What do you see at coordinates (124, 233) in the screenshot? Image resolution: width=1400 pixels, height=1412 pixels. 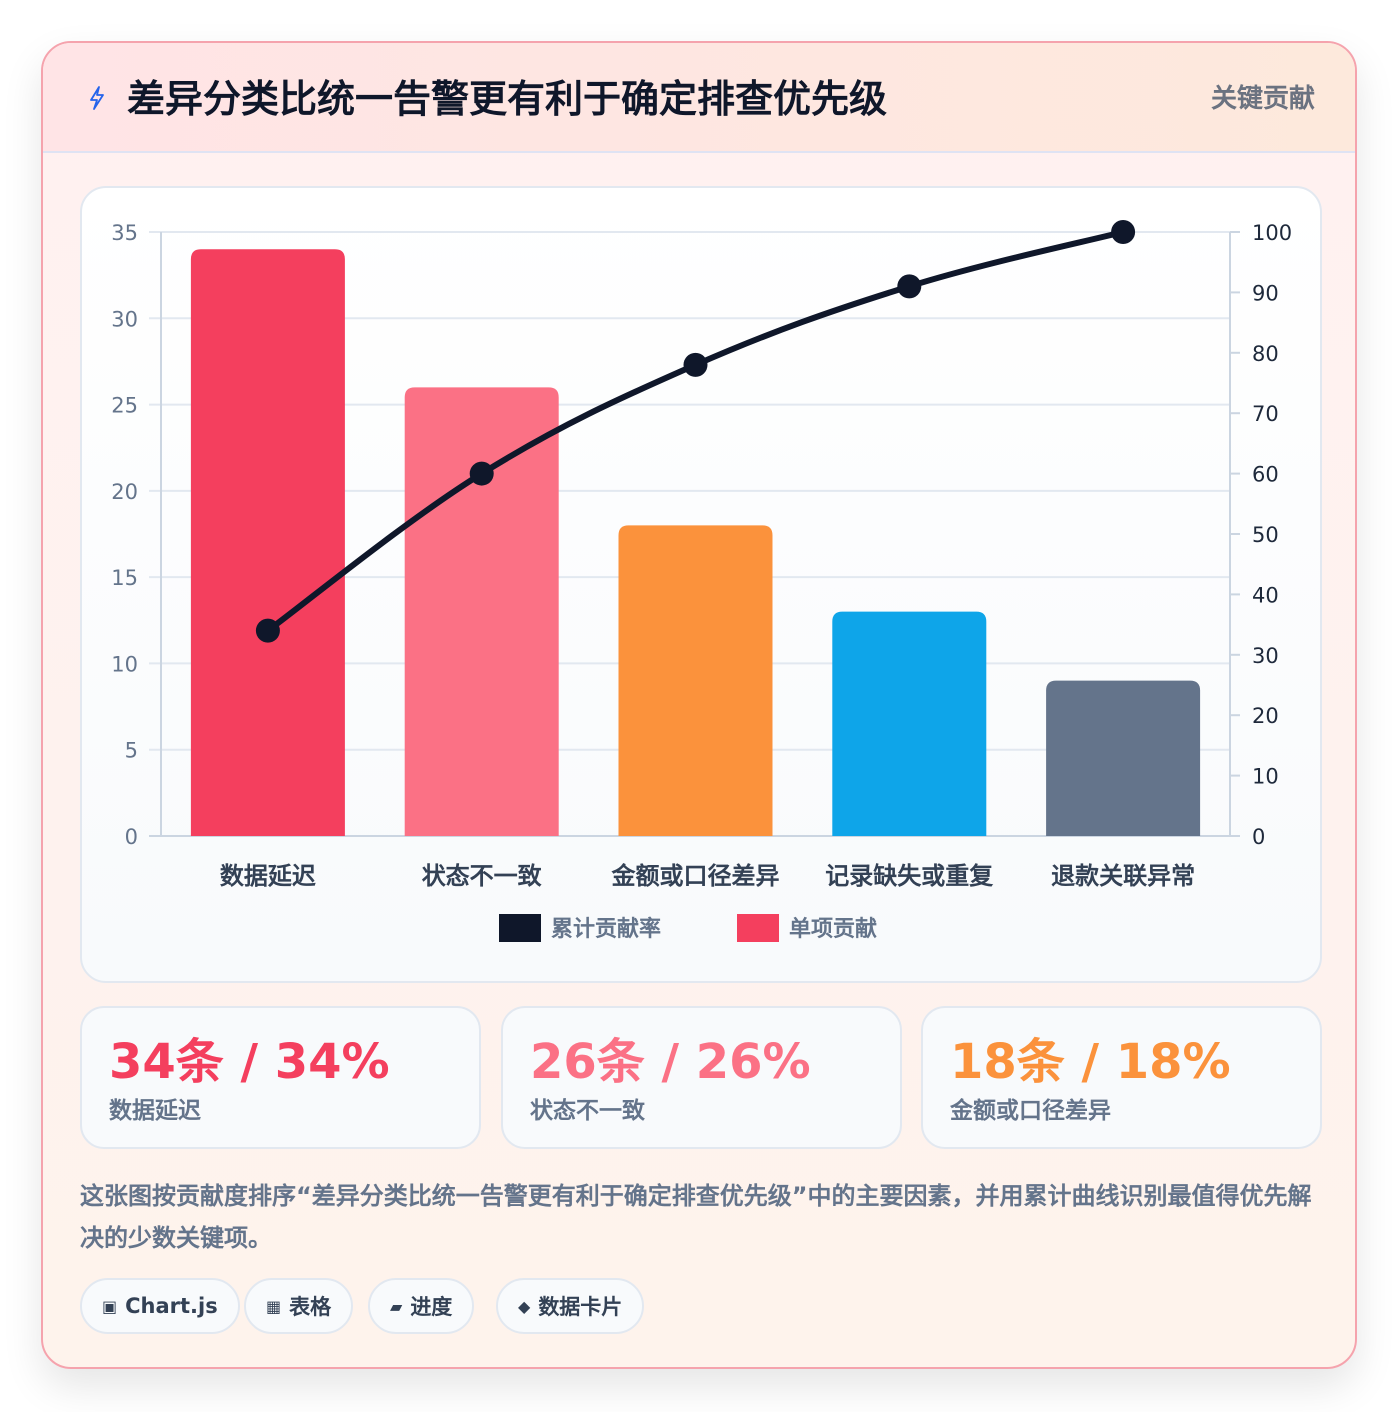 I see `y-tick-left: 35` at bounding box center [124, 233].